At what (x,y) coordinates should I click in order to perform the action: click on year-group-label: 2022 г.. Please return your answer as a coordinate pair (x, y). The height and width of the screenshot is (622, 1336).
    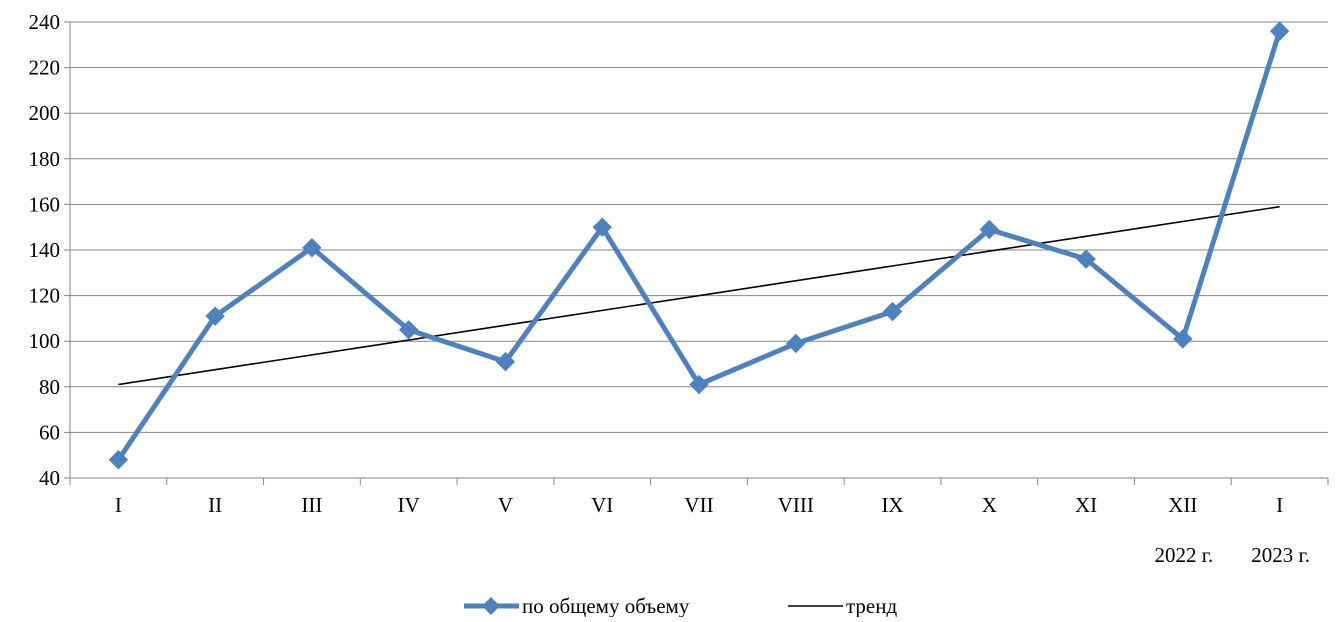
    Looking at the image, I should click on (1183, 555).